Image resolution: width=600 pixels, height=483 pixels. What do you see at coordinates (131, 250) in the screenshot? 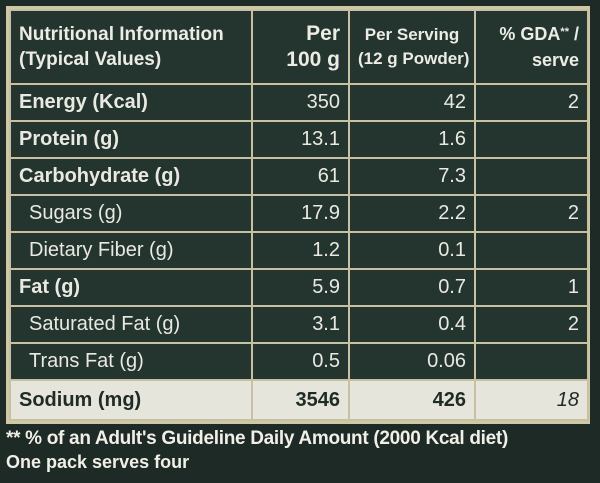
I see `row-label: Dietary Fiber (g)` at bounding box center [131, 250].